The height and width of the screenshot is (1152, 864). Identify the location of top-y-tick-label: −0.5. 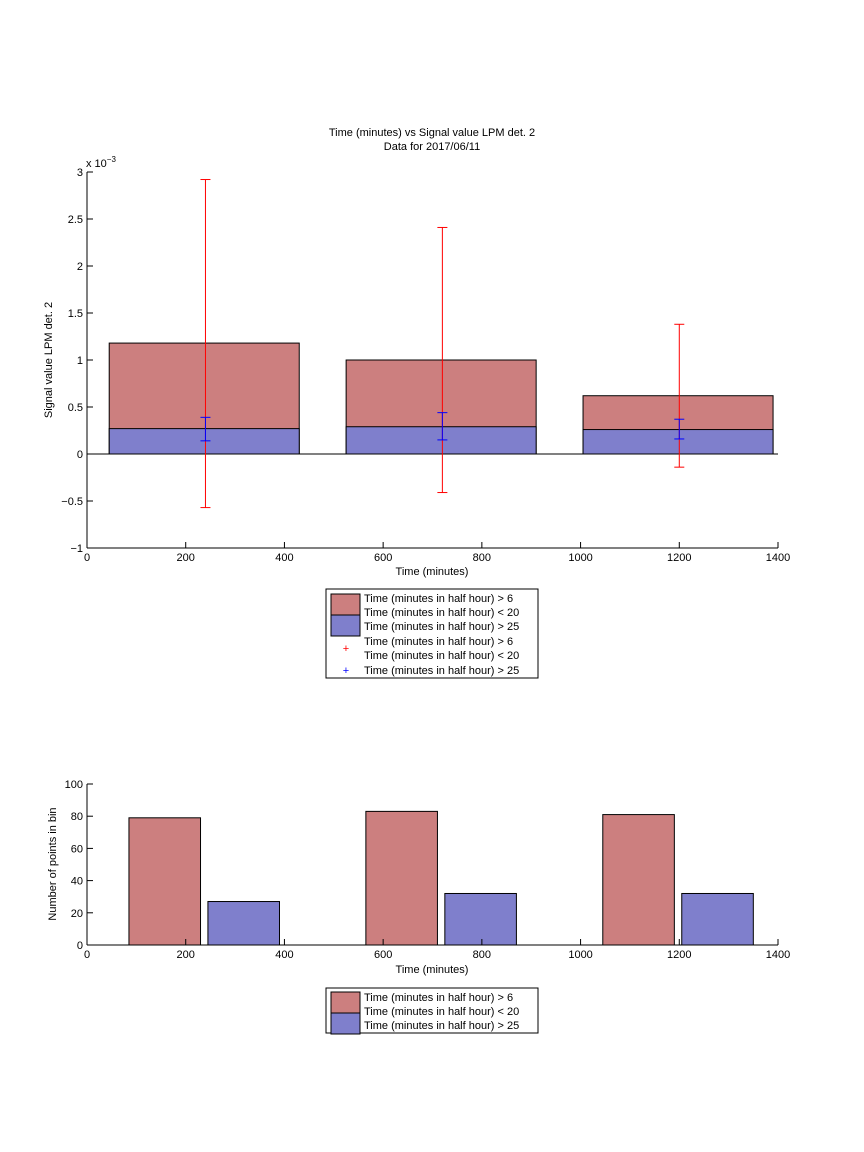
(72, 502).